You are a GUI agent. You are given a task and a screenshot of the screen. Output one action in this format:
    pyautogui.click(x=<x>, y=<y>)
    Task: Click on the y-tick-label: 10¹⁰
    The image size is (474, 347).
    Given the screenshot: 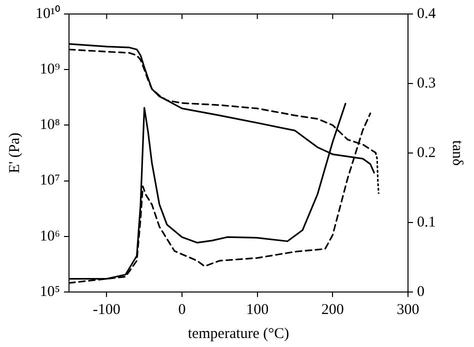 What is the action you would take?
    pyautogui.click(x=48, y=13)
    